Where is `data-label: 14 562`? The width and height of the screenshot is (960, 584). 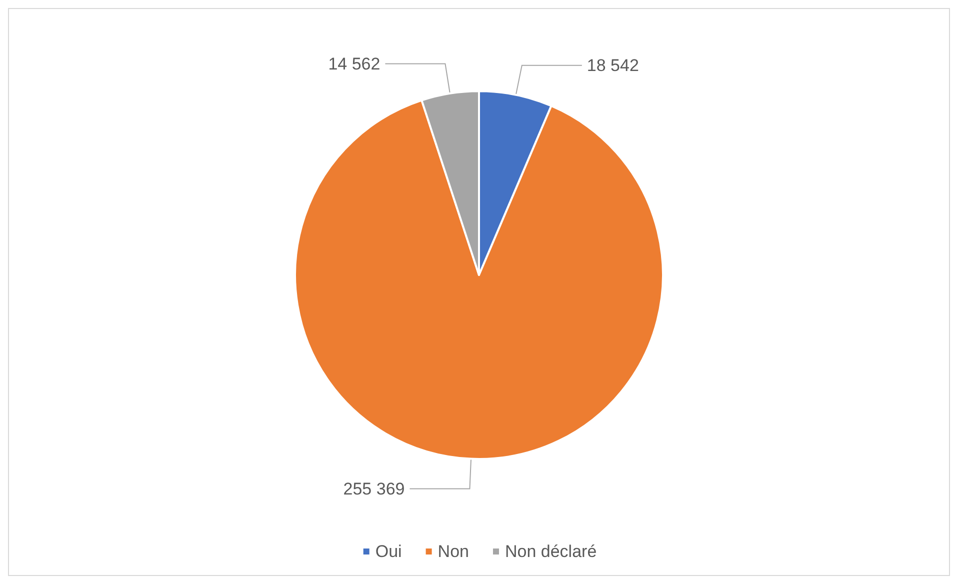
data-label: 14 562 is located at coordinates (354, 64).